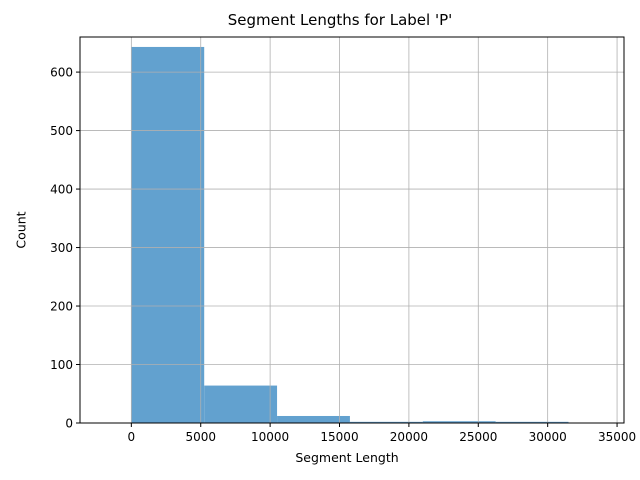 Image resolution: width=640 pixels, height=480 pixels. Describe the element at coordinates (617, 437) in the screenshot. I see `x-tick-label: 35000` at that location.